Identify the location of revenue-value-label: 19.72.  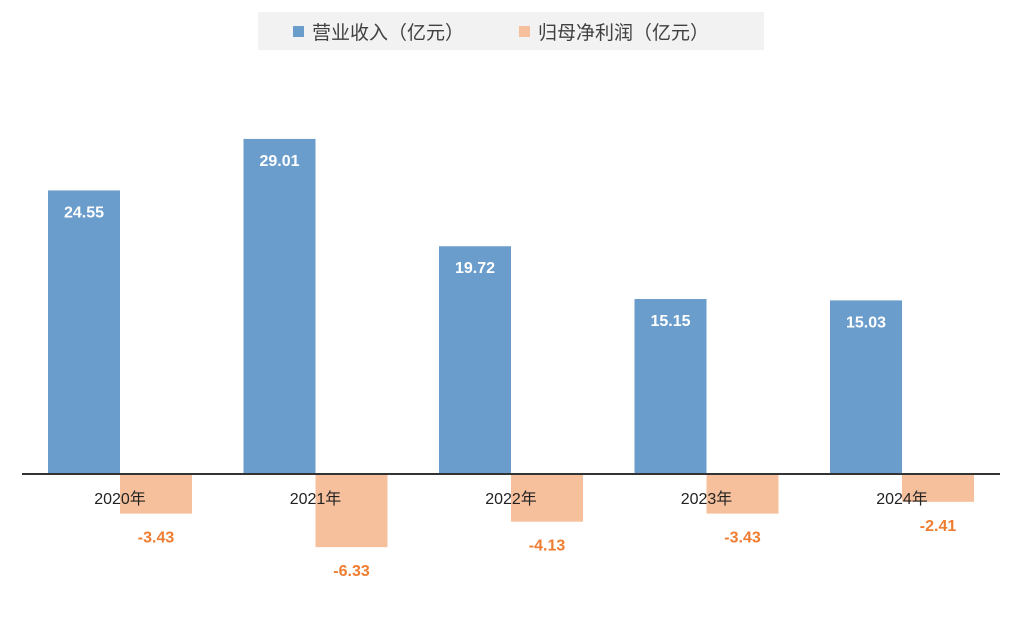
(475, 268).